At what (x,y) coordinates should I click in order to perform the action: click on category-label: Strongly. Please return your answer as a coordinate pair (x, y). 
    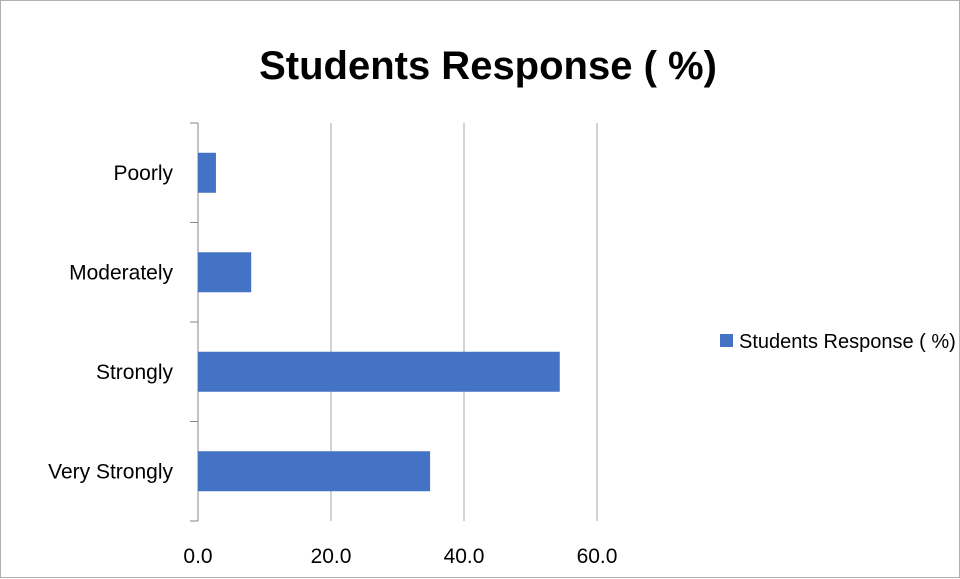
    Looking at the image, I should click on (135, 372).